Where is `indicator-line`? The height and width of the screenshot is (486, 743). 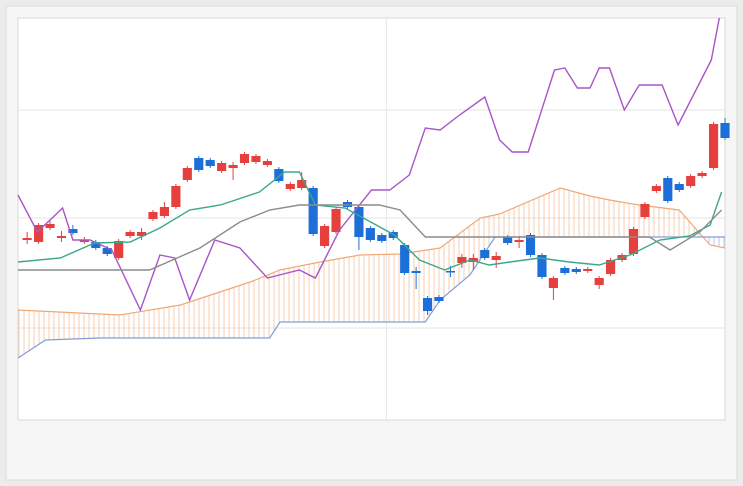 indicator-line is located at coordinates (370, 237).